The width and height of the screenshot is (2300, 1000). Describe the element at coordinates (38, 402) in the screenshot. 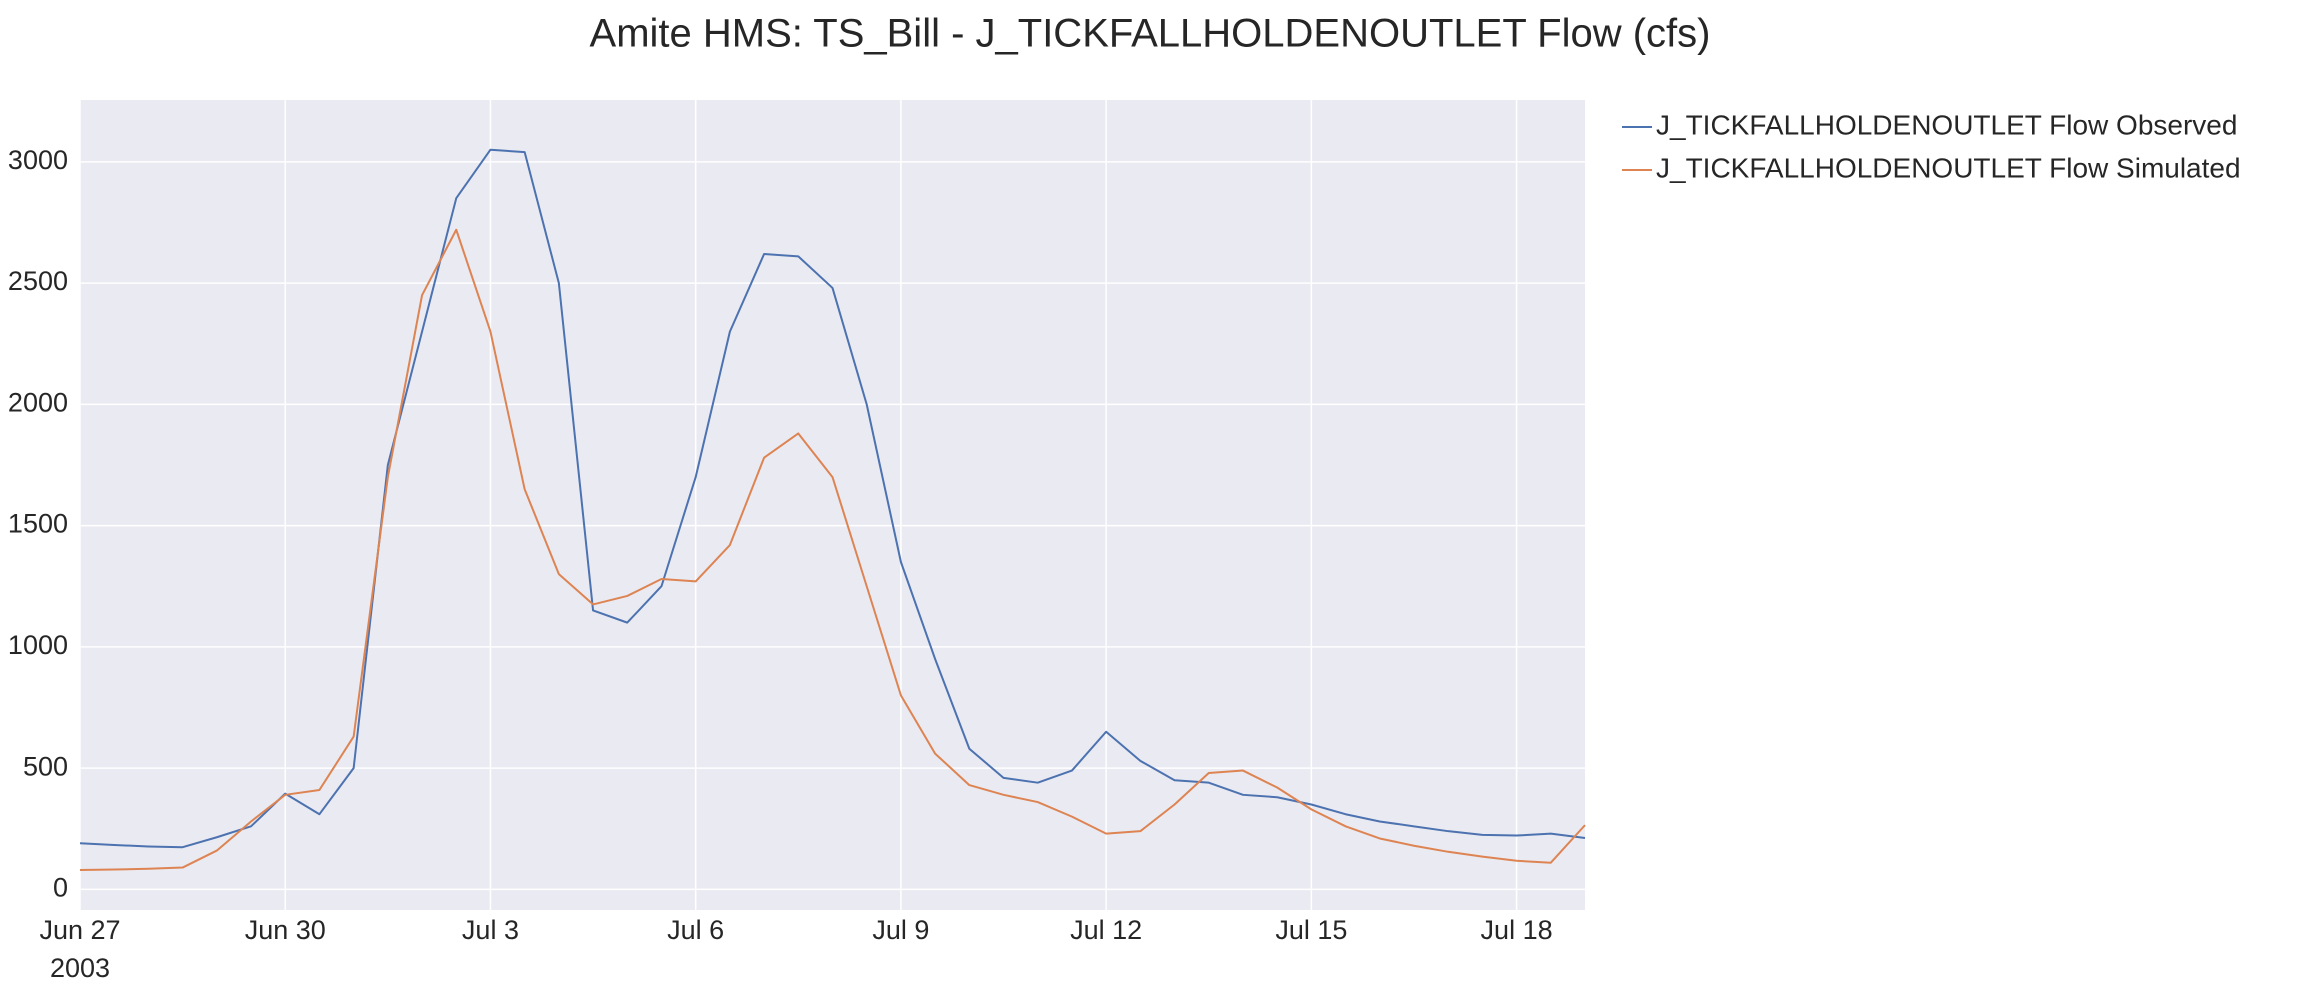

I see `y-tick-label: 2000` at that location.